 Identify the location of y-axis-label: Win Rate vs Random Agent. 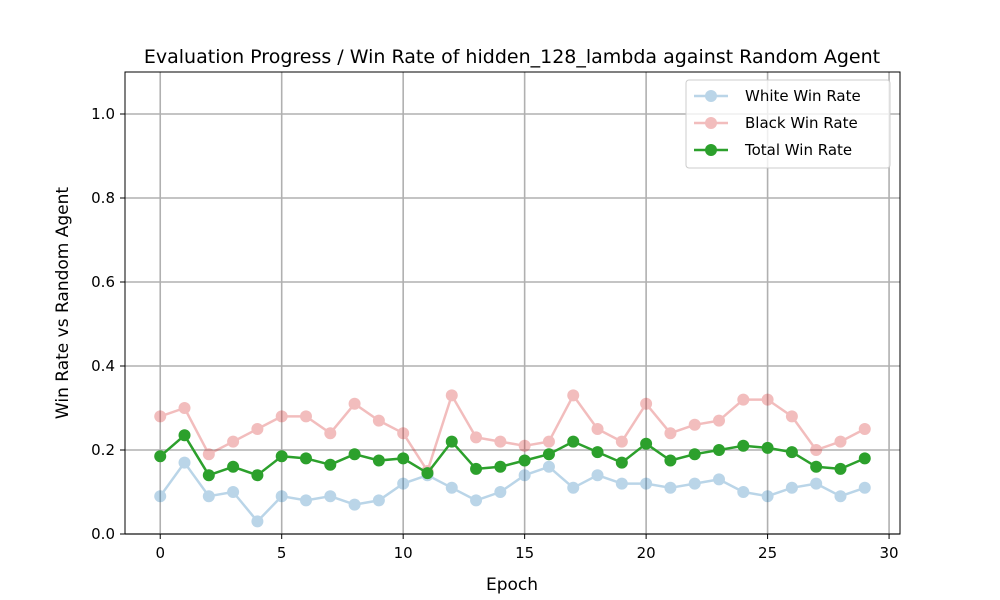
(63, 303).